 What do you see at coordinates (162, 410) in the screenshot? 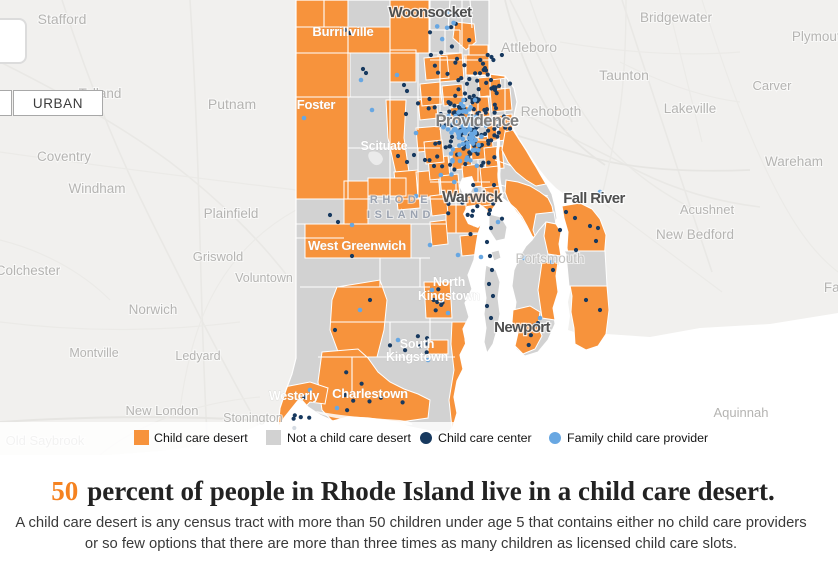
I see `svg-text: New London` at bounding box center [162, 410].